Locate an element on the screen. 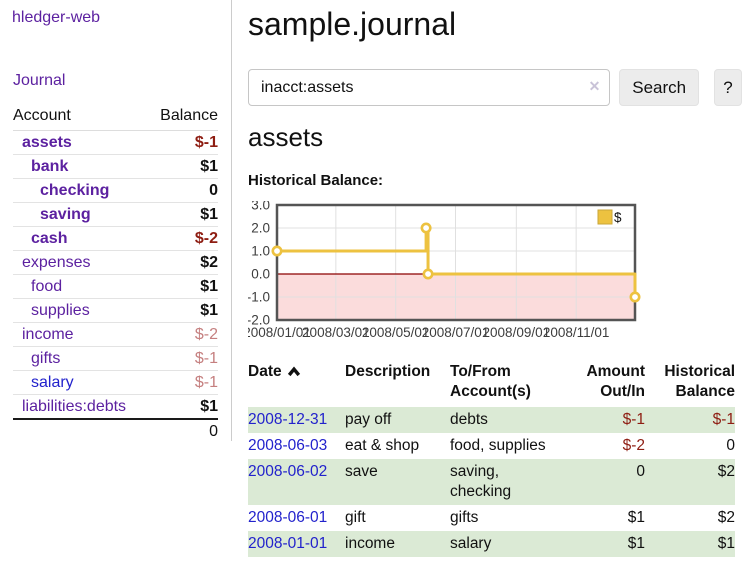 This screenshot has height=582, width=742. account-row: salary $-1 is located at coordinates (115, 382).